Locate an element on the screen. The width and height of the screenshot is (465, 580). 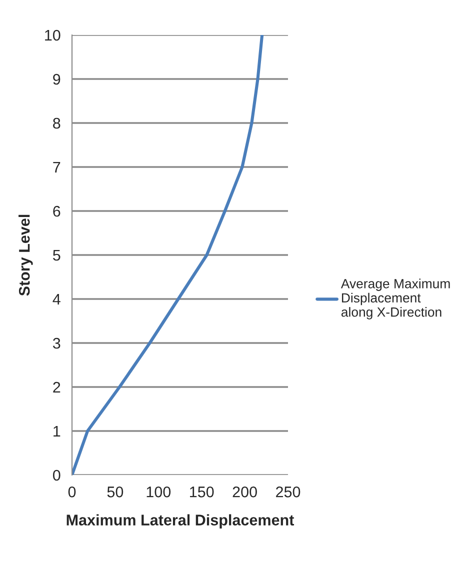
y-tick-label: 7 is located at coordinates (56, 167).